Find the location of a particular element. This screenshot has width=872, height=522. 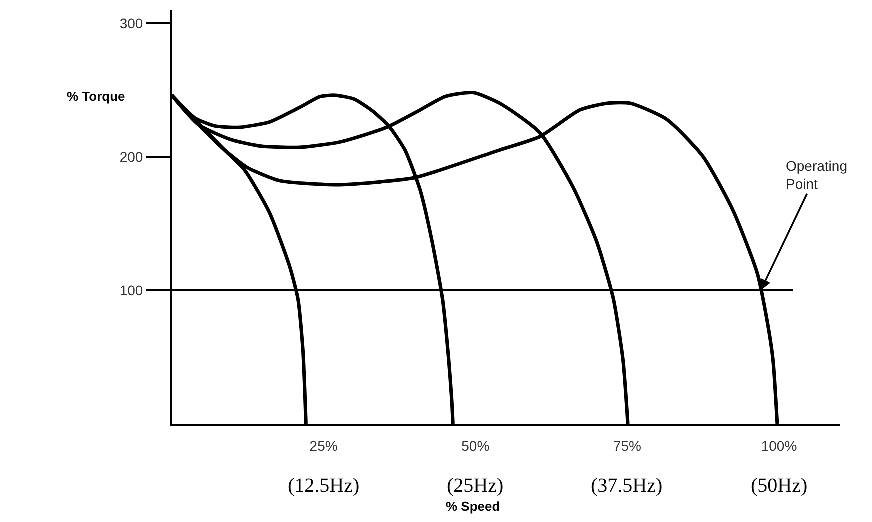

x-tick-label: 75% is located at coordinates (627, 446).